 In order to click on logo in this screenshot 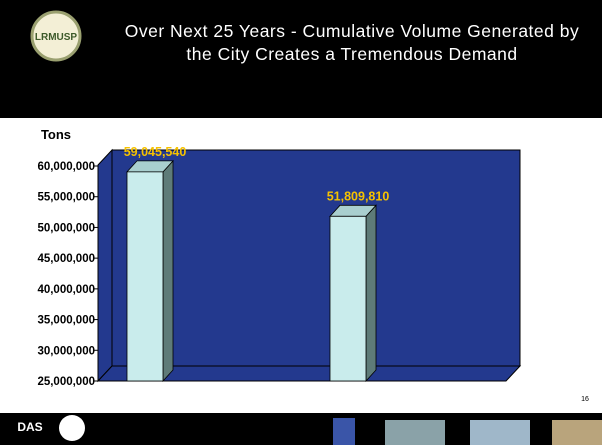, I will do `click(56, 36)`.